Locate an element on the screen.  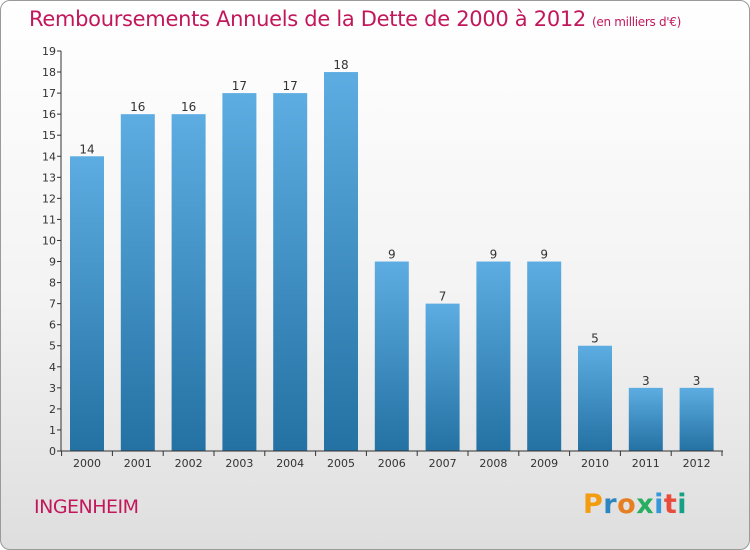
y-tick-label: 3 is located at coordinates (52, 388).